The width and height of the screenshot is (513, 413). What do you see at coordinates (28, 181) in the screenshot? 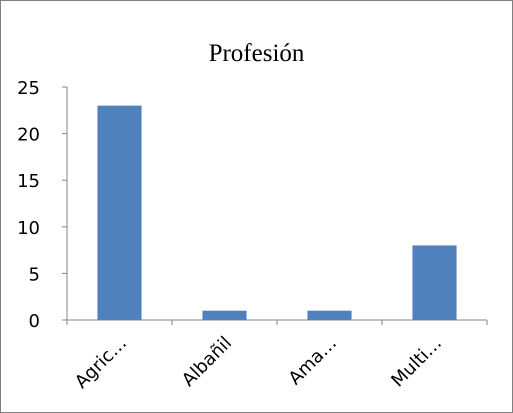
I see `y-tick-label: 15` at bounding box center [28, 181].